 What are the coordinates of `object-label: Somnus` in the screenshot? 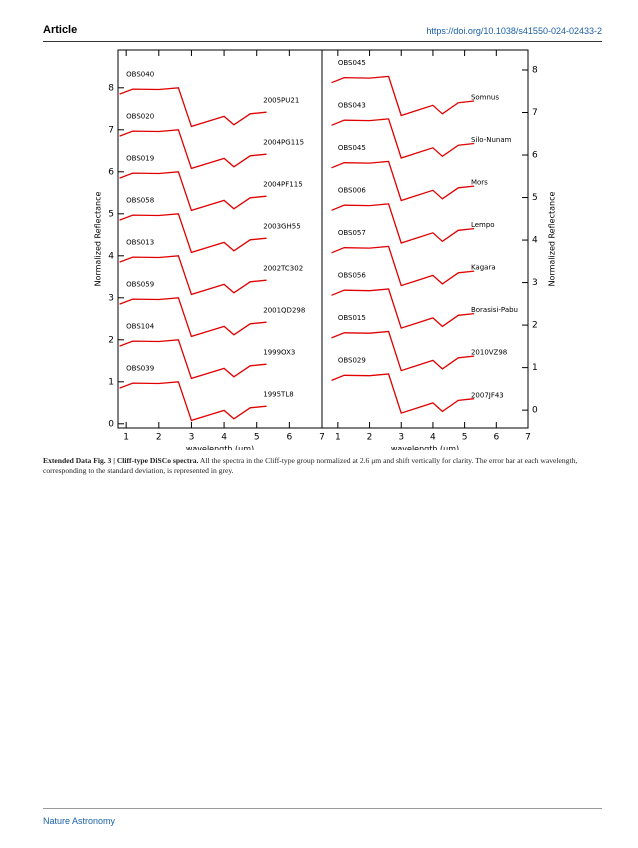 It's located at (485, 98).